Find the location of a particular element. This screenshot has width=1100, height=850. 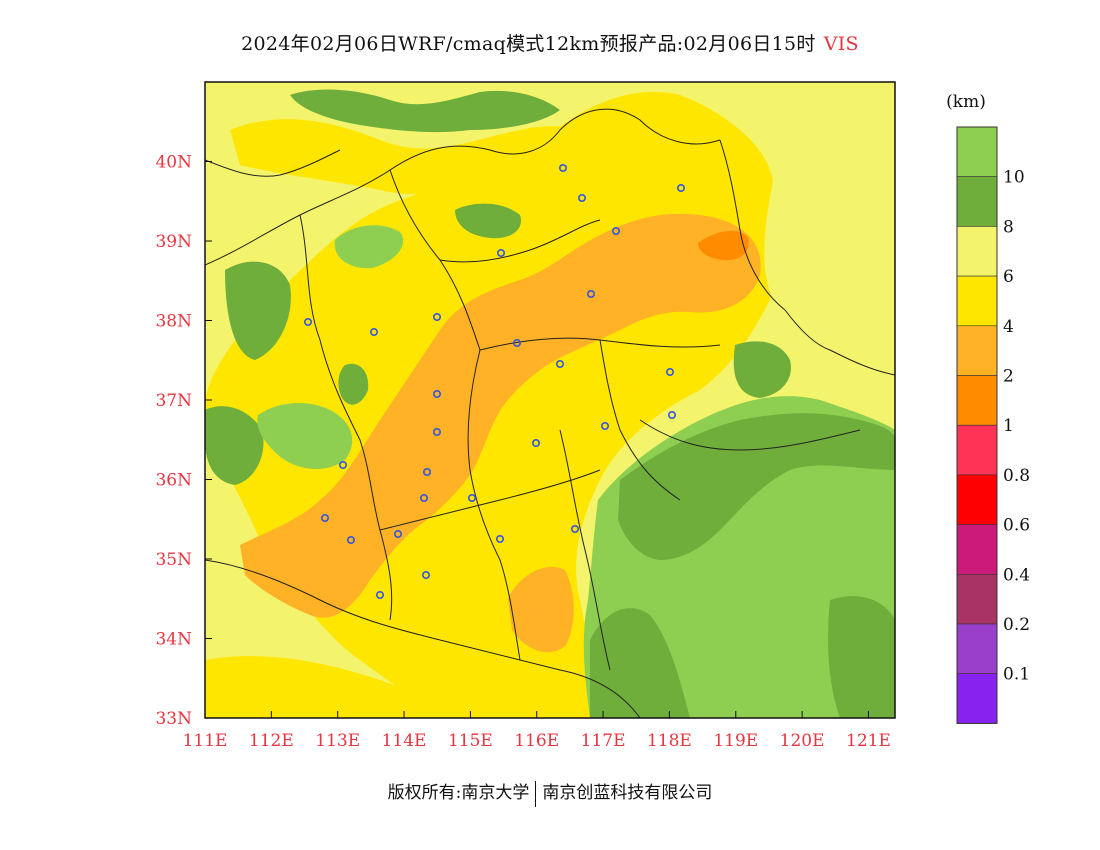

vis-zone-10plus-shanxi is located at coordinates (305, 436).